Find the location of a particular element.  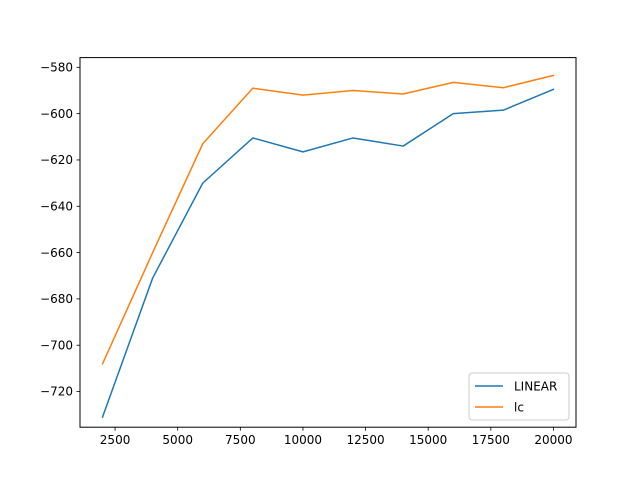

x-tick-label: 15000 is located at coordinates (428, 440).